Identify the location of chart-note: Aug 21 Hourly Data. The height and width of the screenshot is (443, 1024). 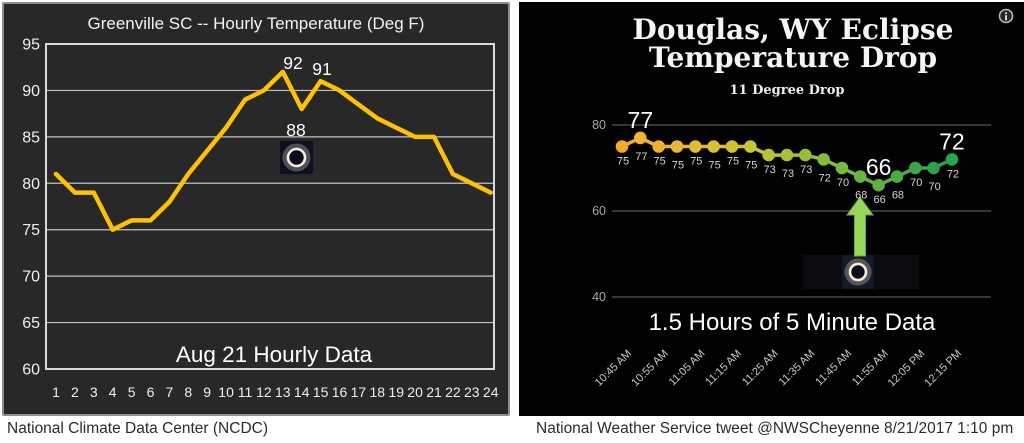
(274, 354).